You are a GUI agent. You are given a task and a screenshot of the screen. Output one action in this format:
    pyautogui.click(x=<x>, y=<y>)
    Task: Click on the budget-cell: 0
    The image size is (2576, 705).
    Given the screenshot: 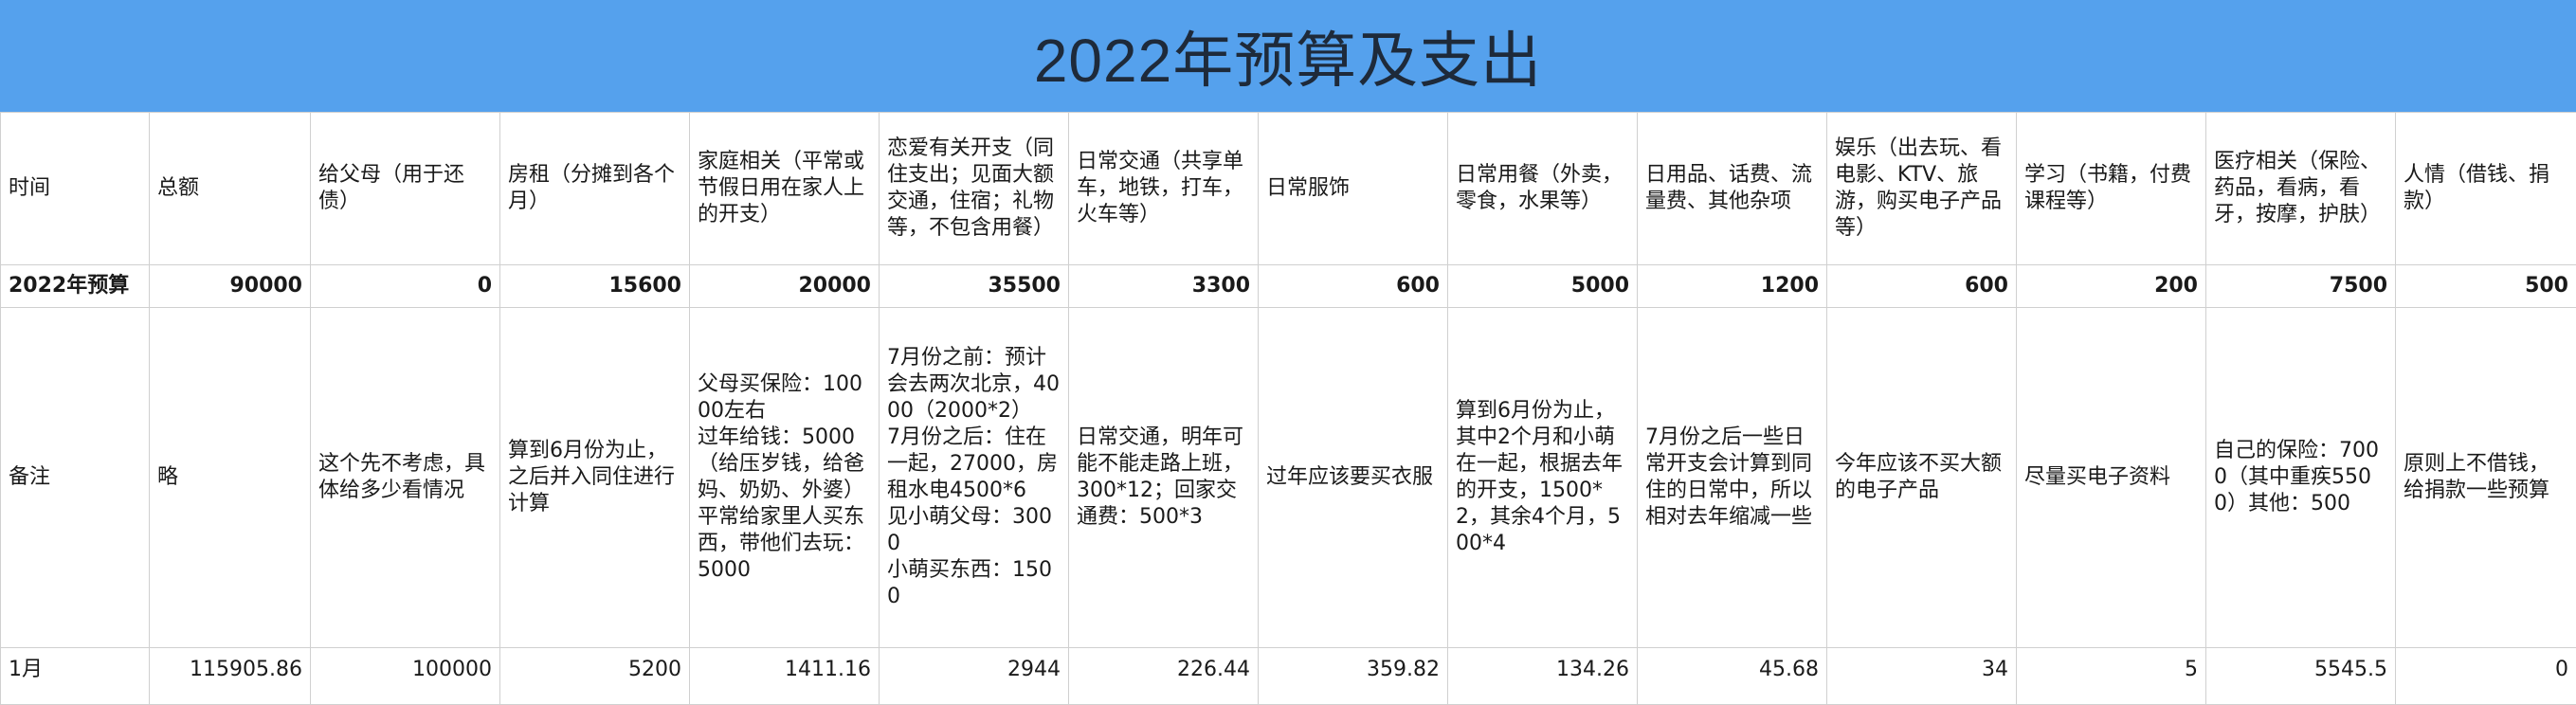 What is the action you would take?
    pyautogui.click(x=405, y=286)
    